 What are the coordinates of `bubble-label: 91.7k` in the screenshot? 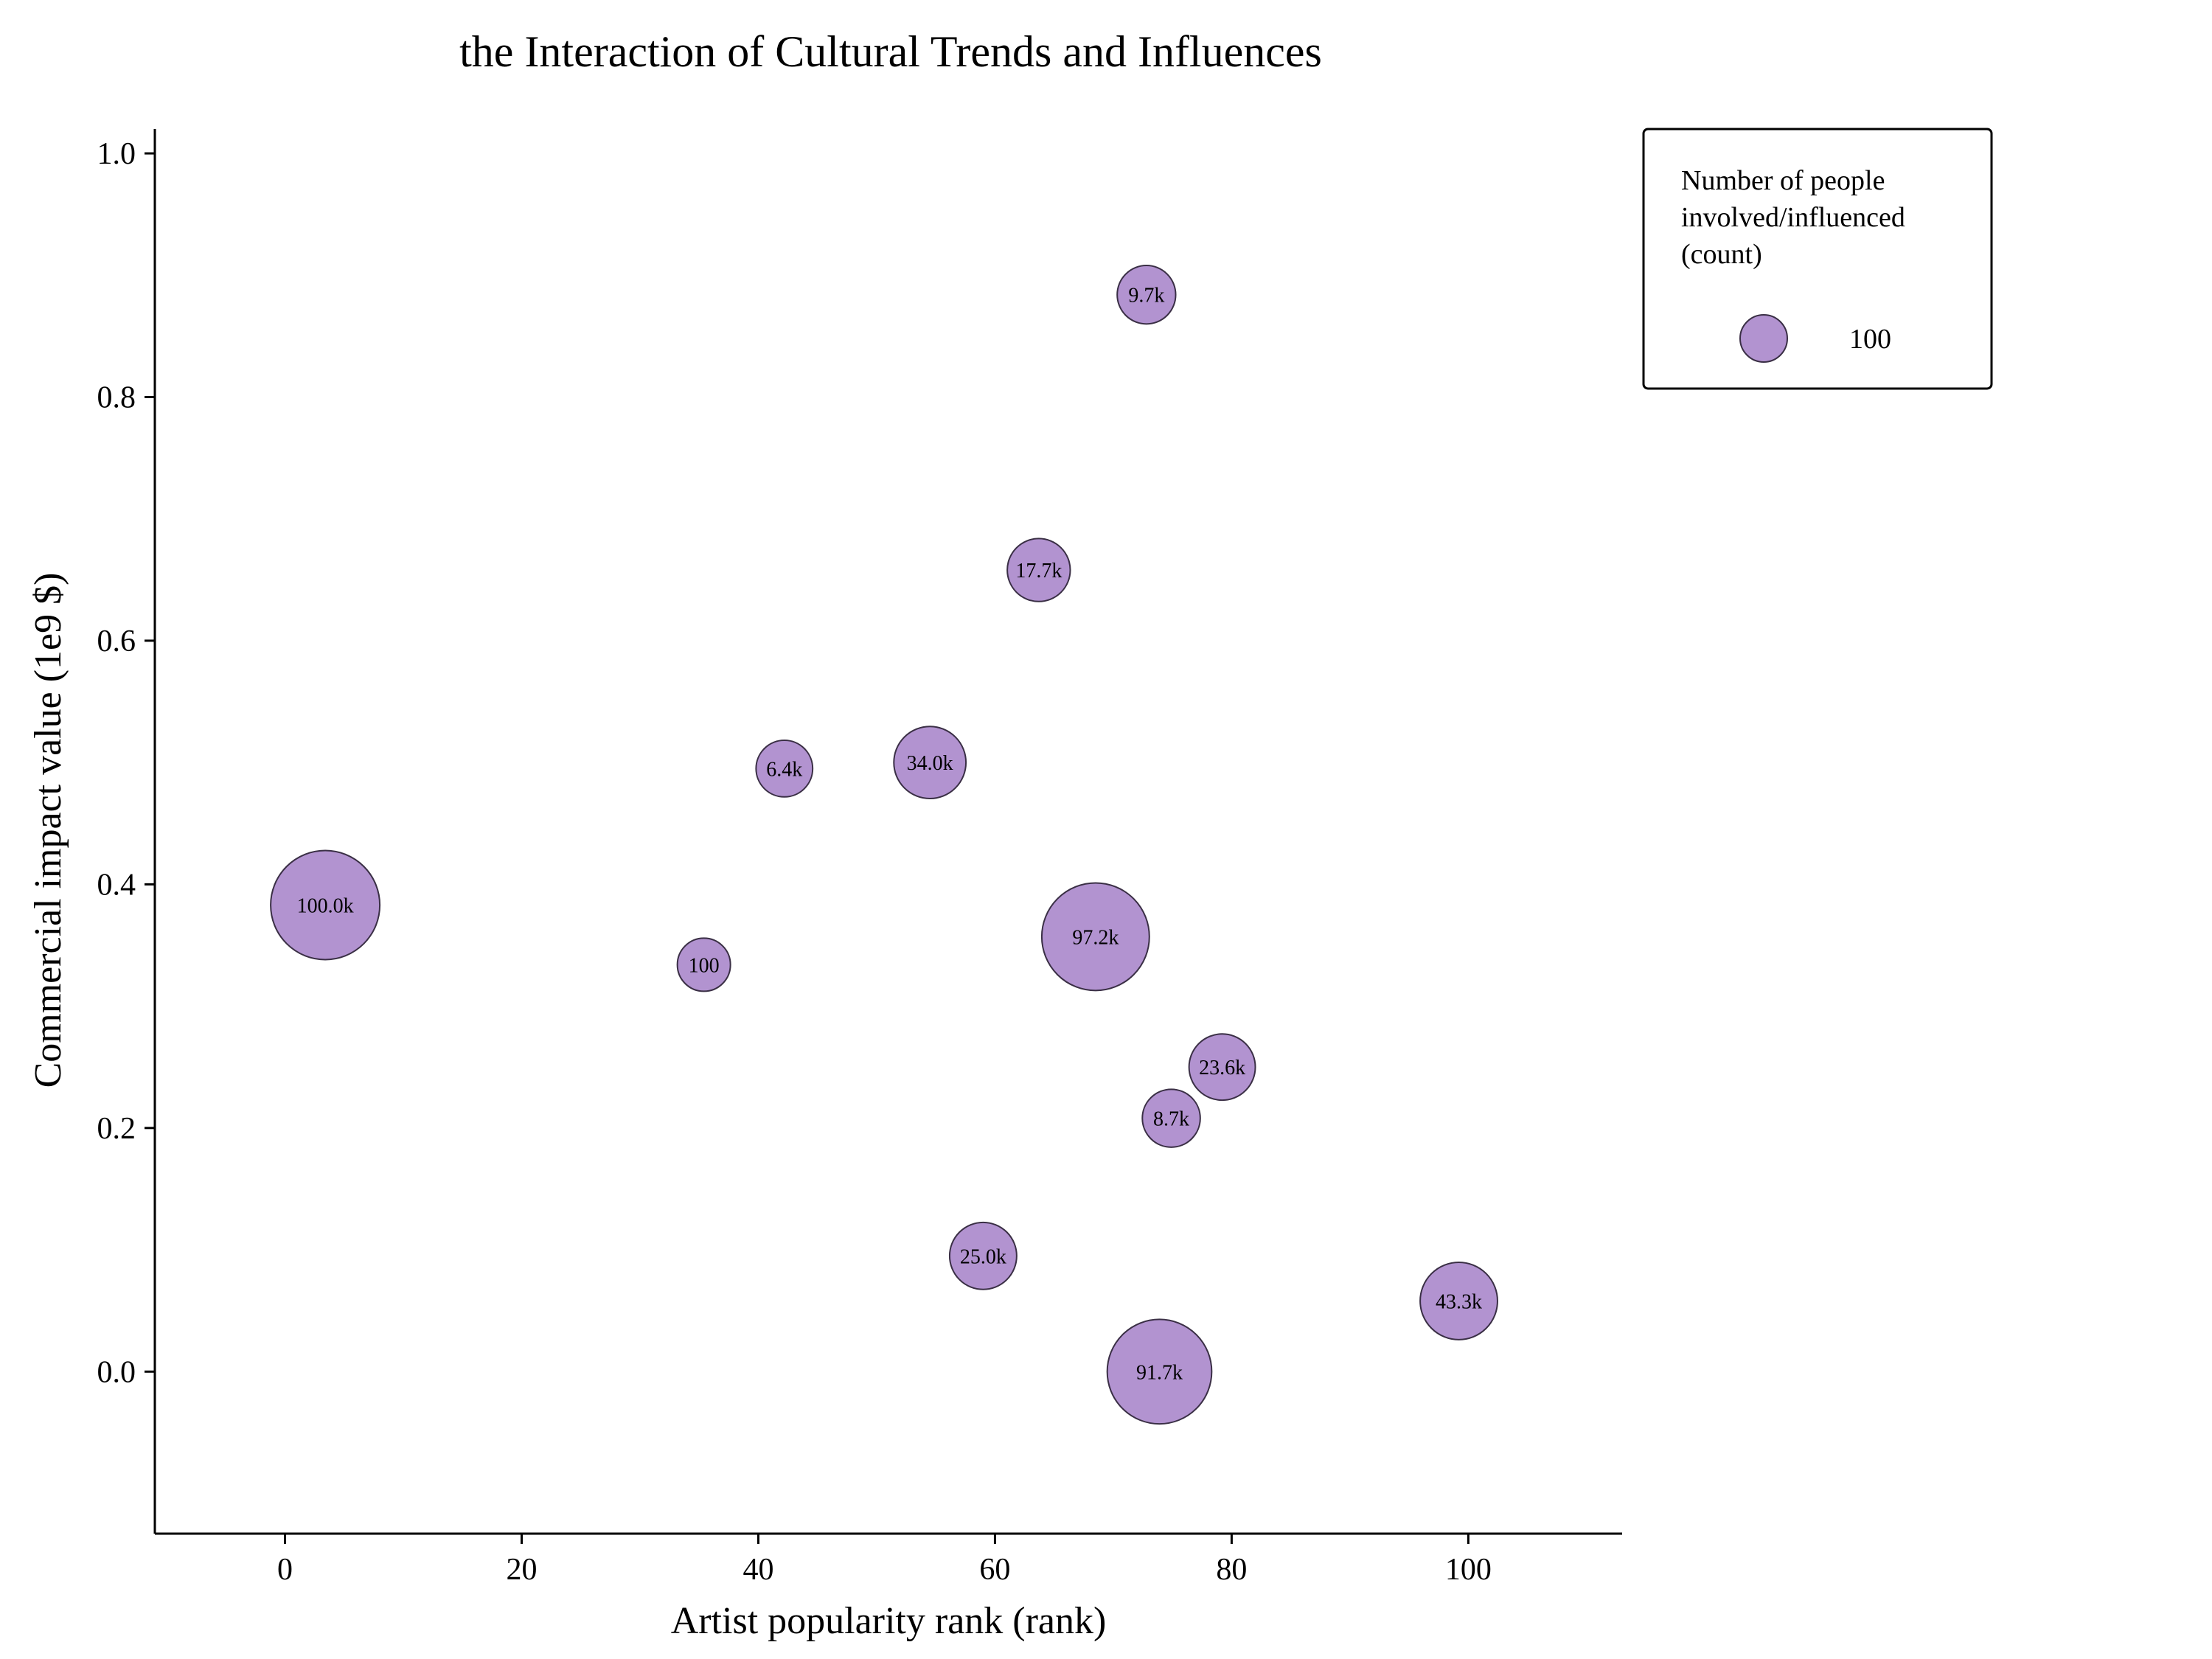 It's located at (1159, 1372).